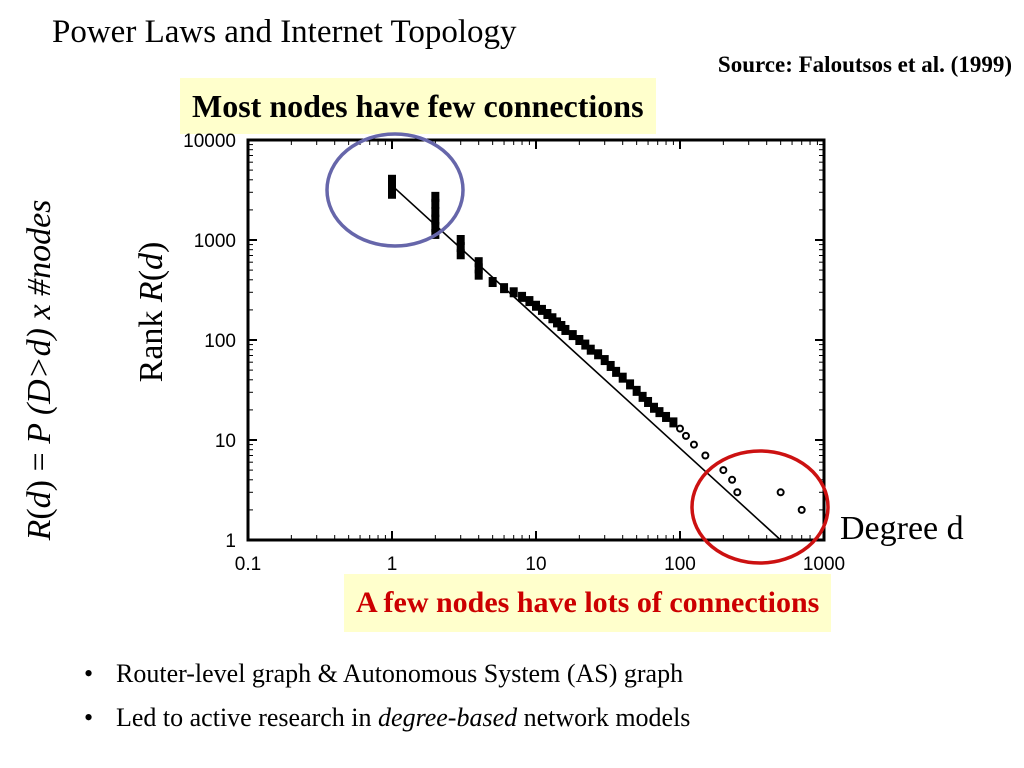  Describe the element at coordinates (604, 717) in the screenshot. I see `bullet-text-end: network models` at that location.